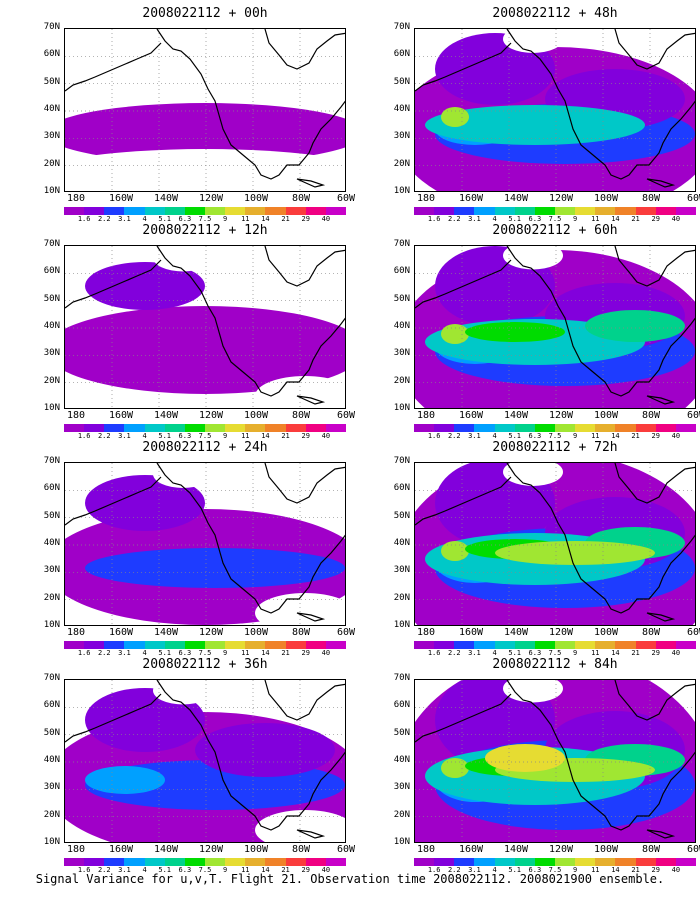 This screenshot has width=700, height=900. Describe the element at coordinates (434, 219) in the screenshot. I see `colorbar-label: 1.6` at that location.